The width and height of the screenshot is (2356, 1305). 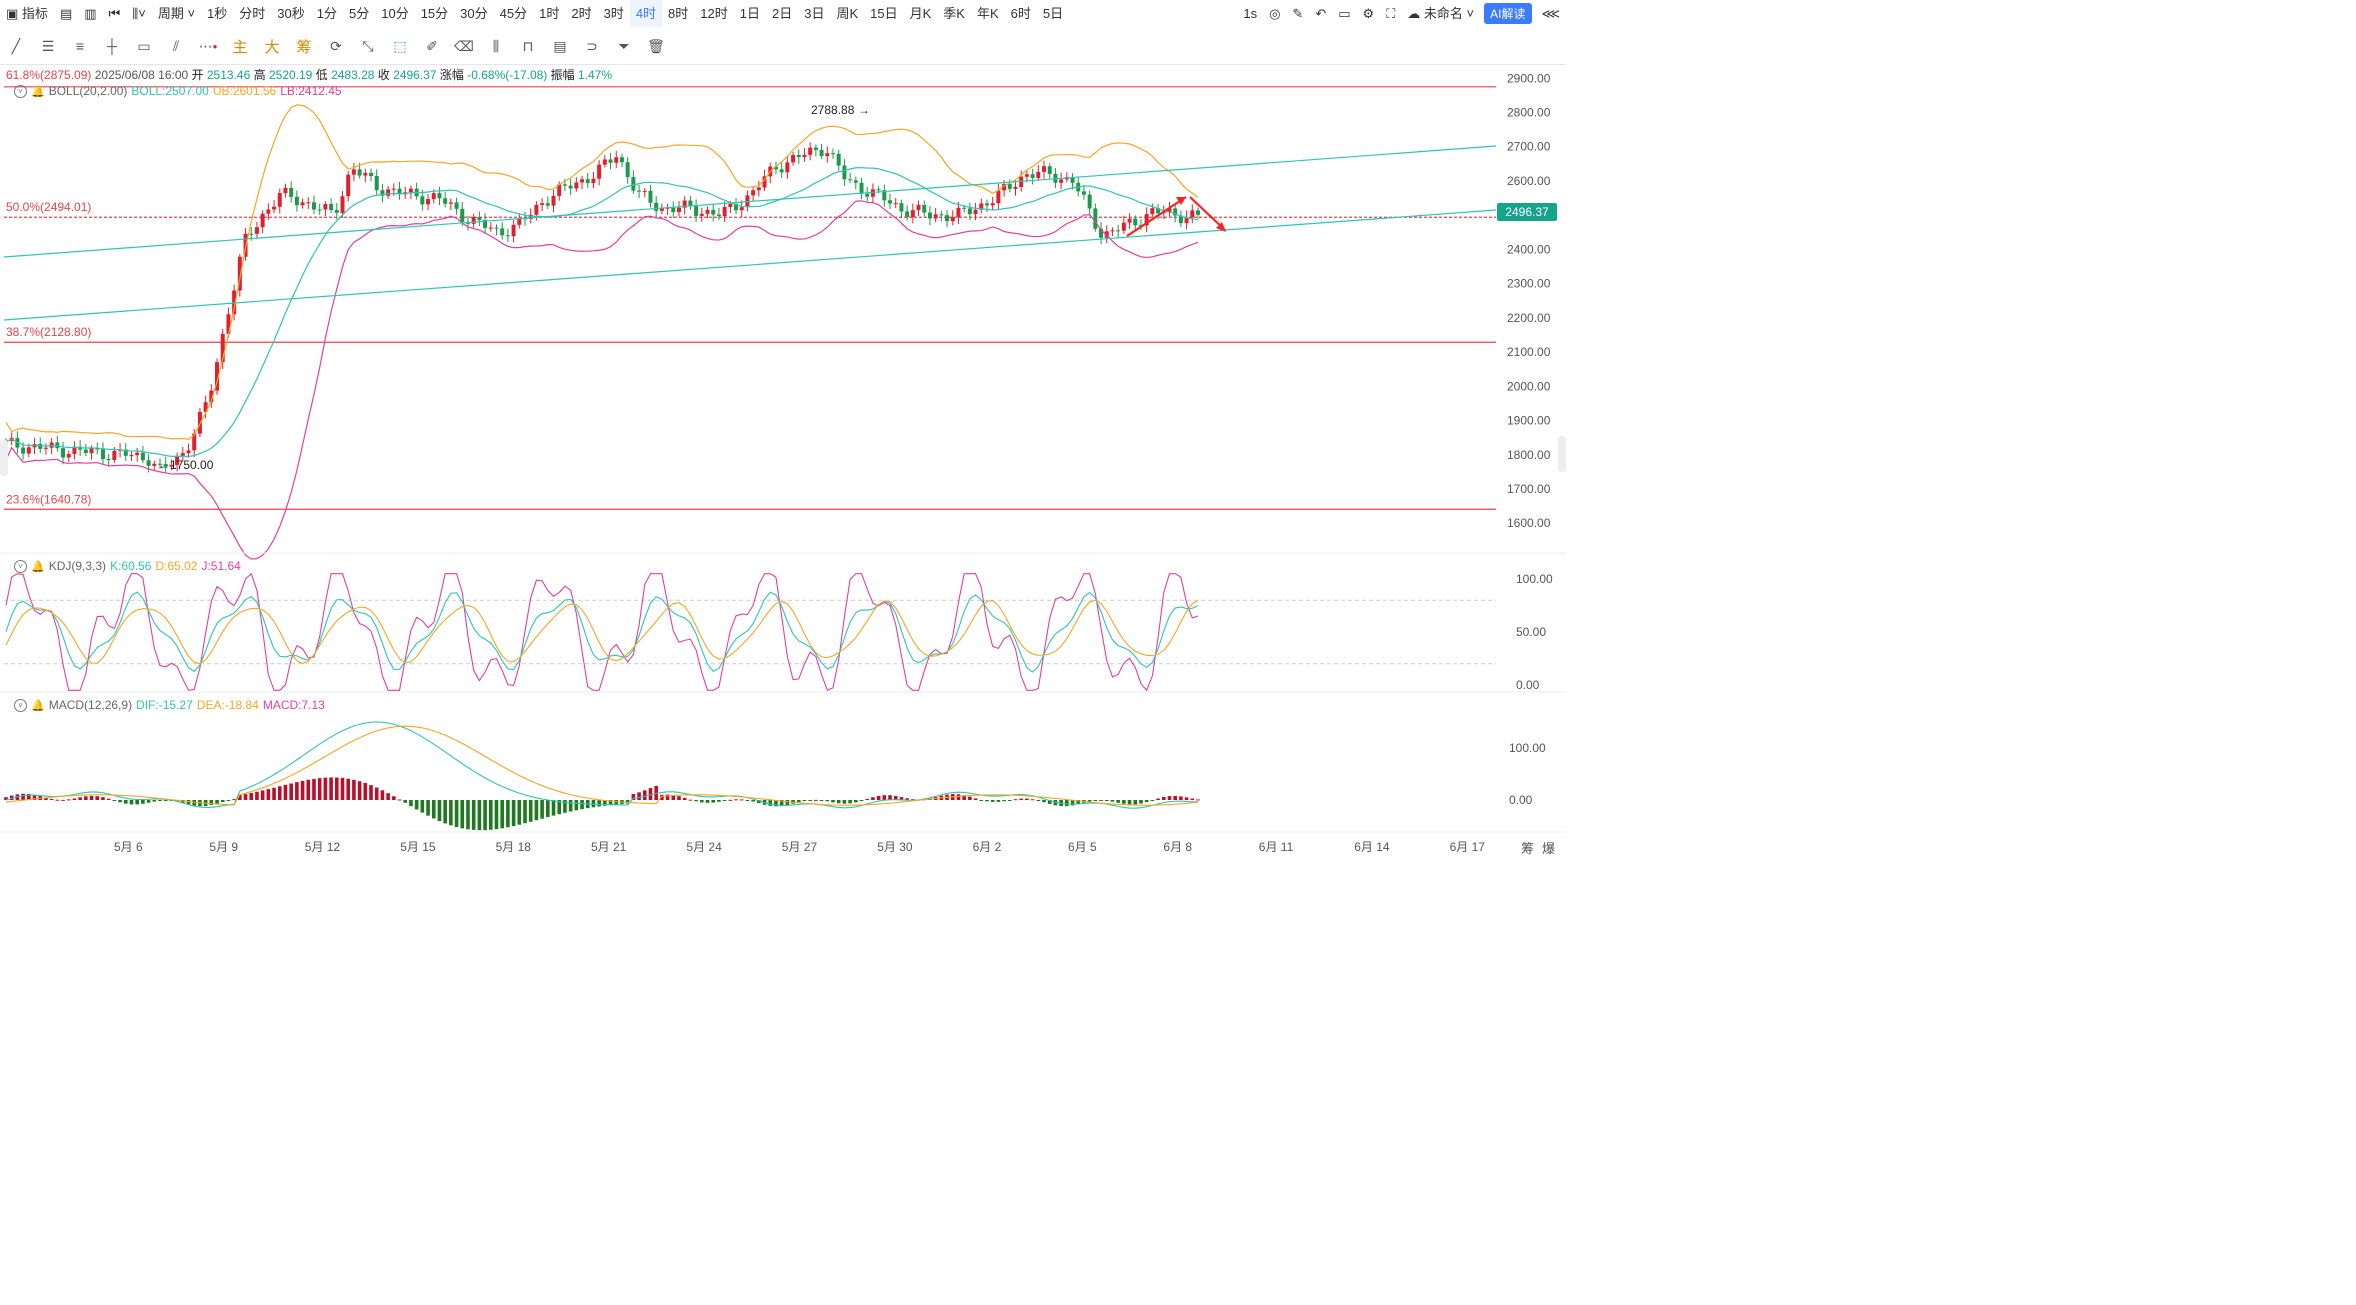 What do you see at coordinates (1528, 685) in the screenshot?
I see `kdj-axis-label: 0.00` at bounding box center [1528, 685].